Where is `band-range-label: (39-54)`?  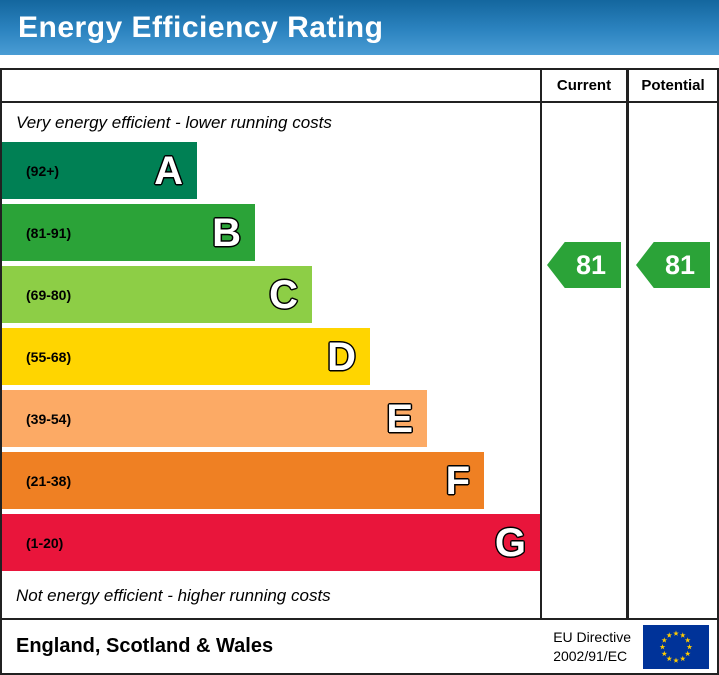 band-range-label: (39-54) is located at coordinates (49, 418).